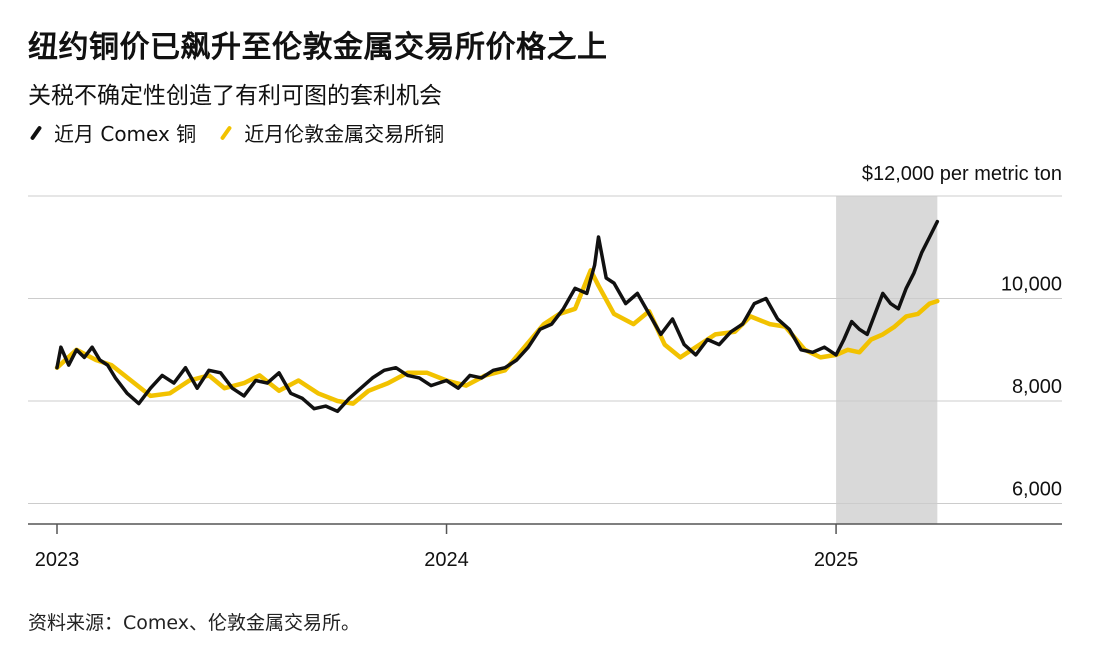 This screenshot has width=1106, height=658. Describe the element at coordinates (344, 134) in the screenshot. I see `legend-label-lme: 近月伦敦金属交易所铜` at that location.